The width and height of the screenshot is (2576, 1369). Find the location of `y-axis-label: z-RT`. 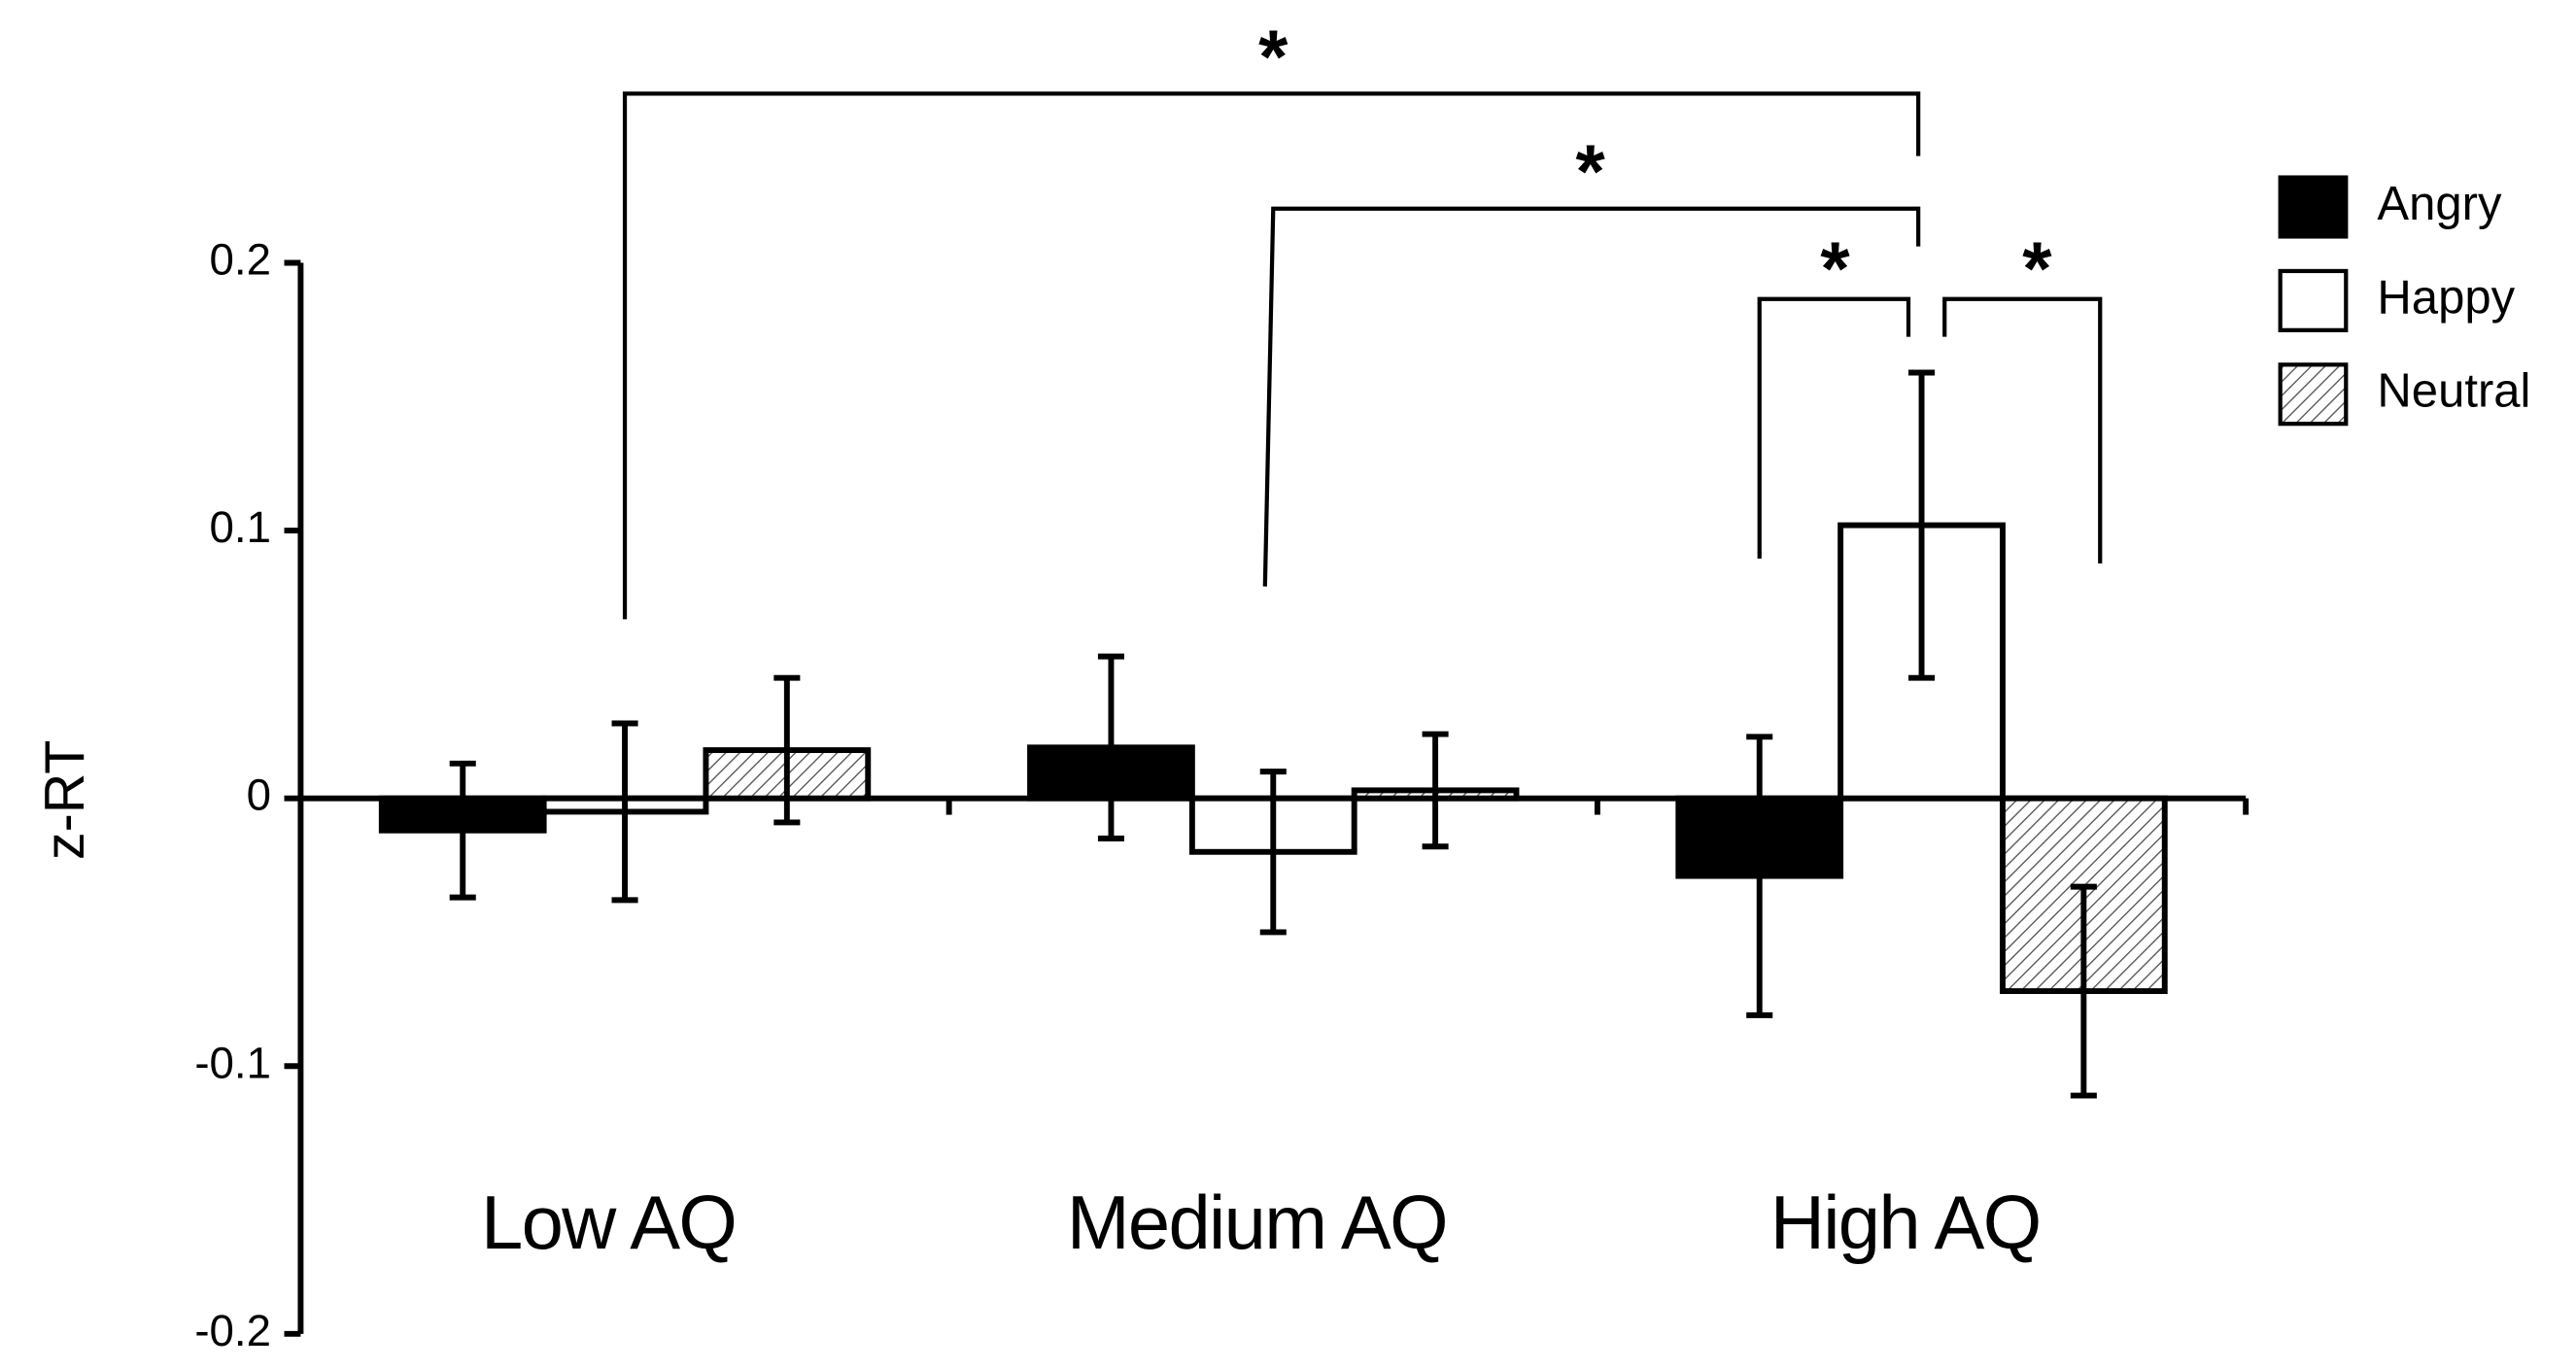

y-axis-label: z-RT is located at coordinates (65, 800).